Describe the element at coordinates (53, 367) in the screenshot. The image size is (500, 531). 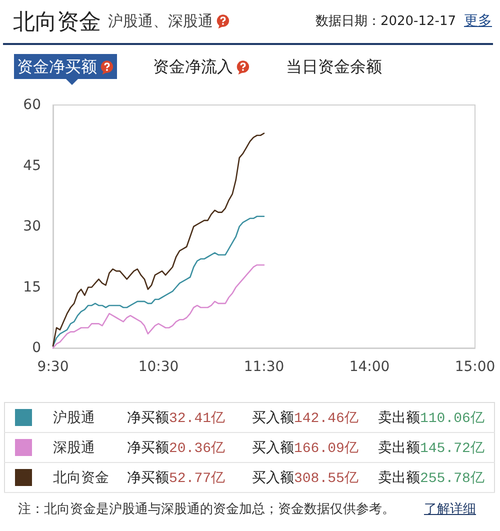
I see `x-tick-label: 9:30` at that location.